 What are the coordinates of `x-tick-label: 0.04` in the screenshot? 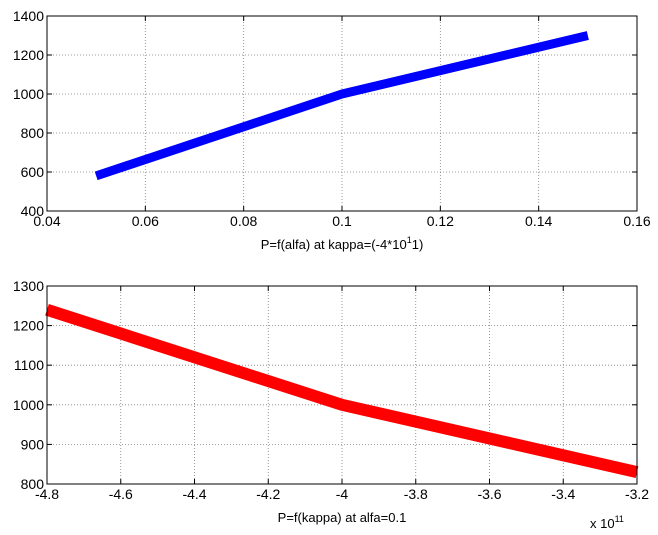 It's located at (46, 221).